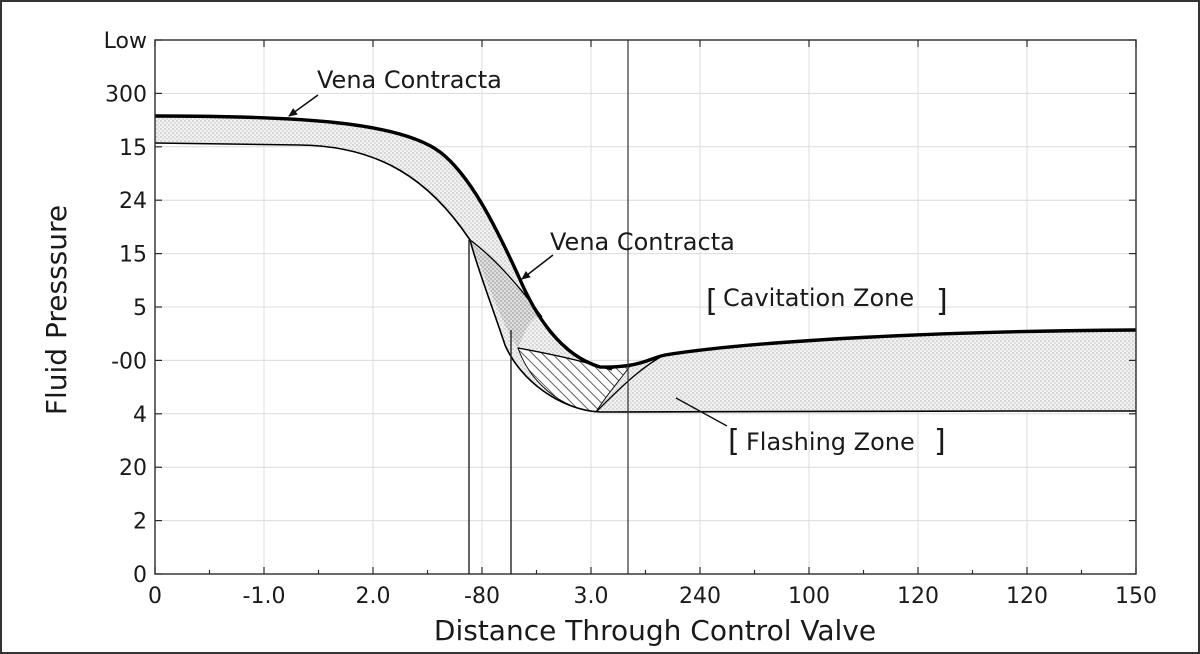  I want to click on inner-curve-c, so click(630, 383).